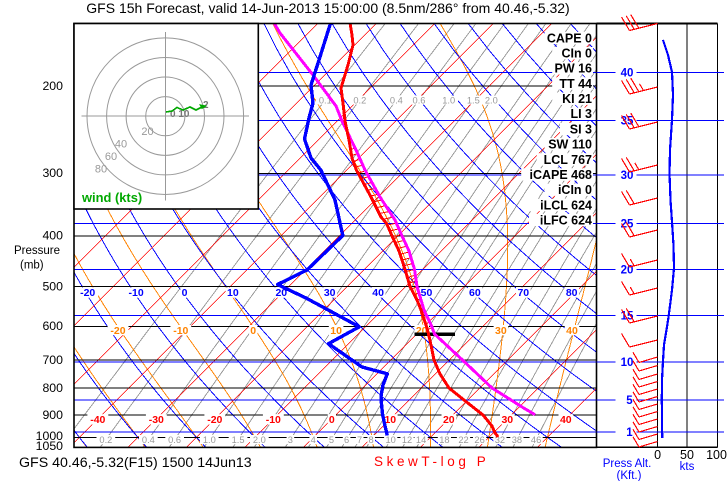 The width and height of the screenshot is (728, 486). Describe the element at coordinates (52, 286) in the screenshot. I see `svg-text: 500` at that location.